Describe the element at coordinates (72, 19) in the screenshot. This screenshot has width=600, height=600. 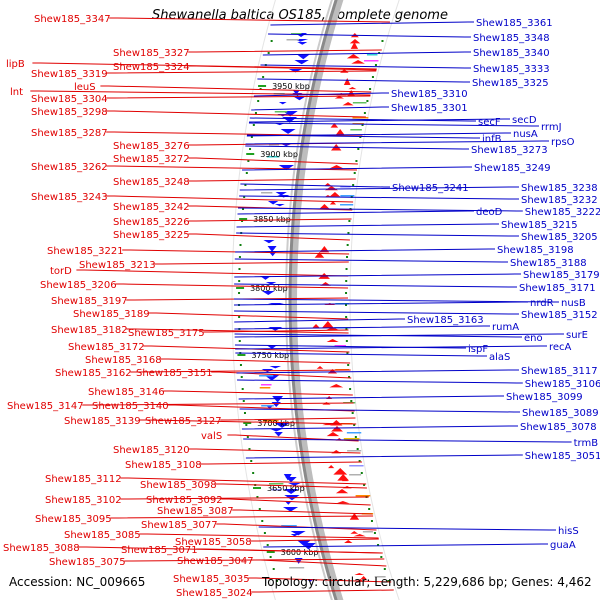
I see `gene-label: Shew185_3347` at that location.